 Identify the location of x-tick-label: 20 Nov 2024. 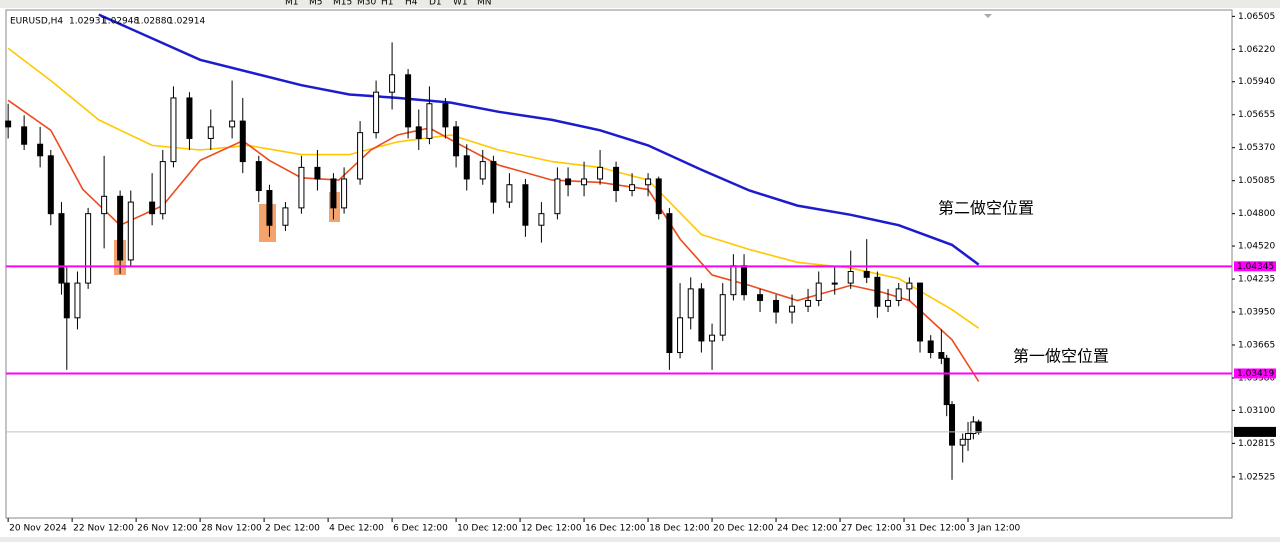
(38, 529).